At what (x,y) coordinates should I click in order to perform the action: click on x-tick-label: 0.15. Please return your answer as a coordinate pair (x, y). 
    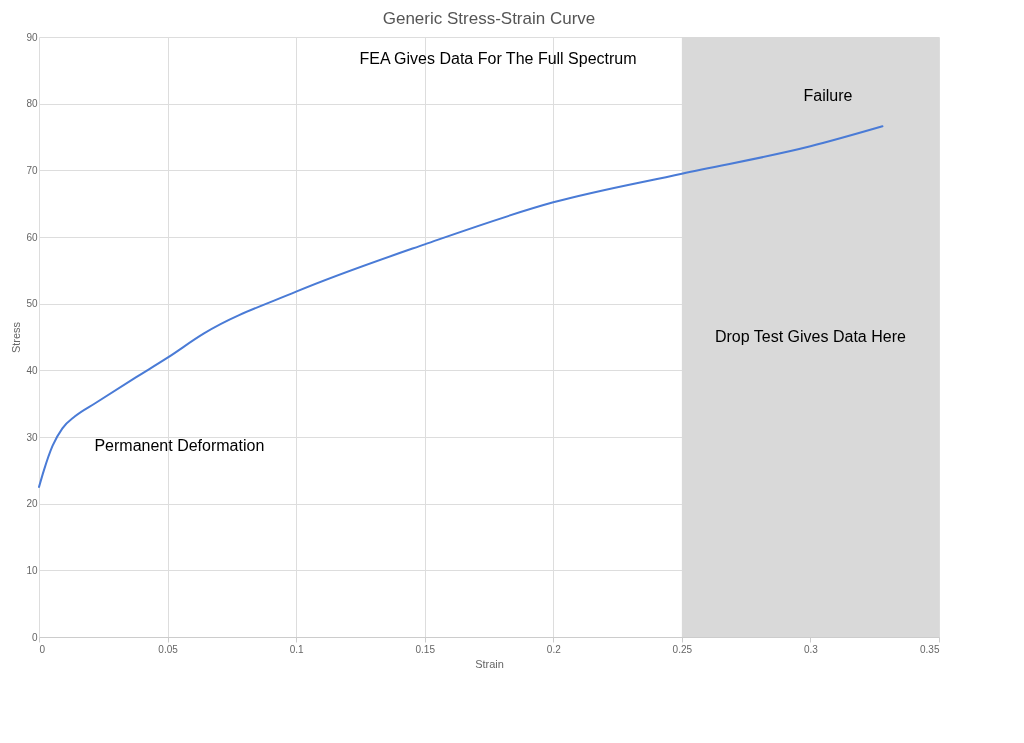
    Looking at the image, I should click on (425, 649).